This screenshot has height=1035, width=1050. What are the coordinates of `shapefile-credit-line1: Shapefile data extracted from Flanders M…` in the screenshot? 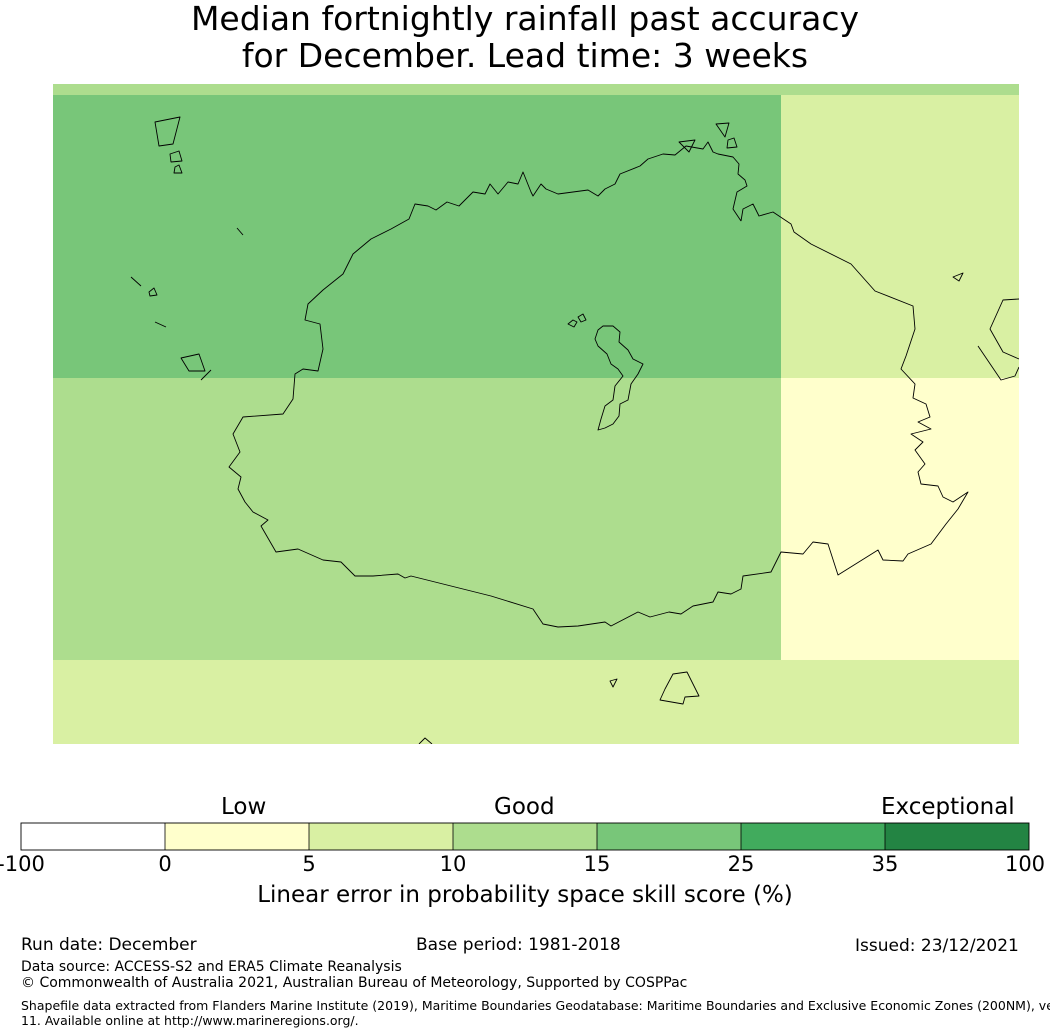 It's located at (535, 1005).